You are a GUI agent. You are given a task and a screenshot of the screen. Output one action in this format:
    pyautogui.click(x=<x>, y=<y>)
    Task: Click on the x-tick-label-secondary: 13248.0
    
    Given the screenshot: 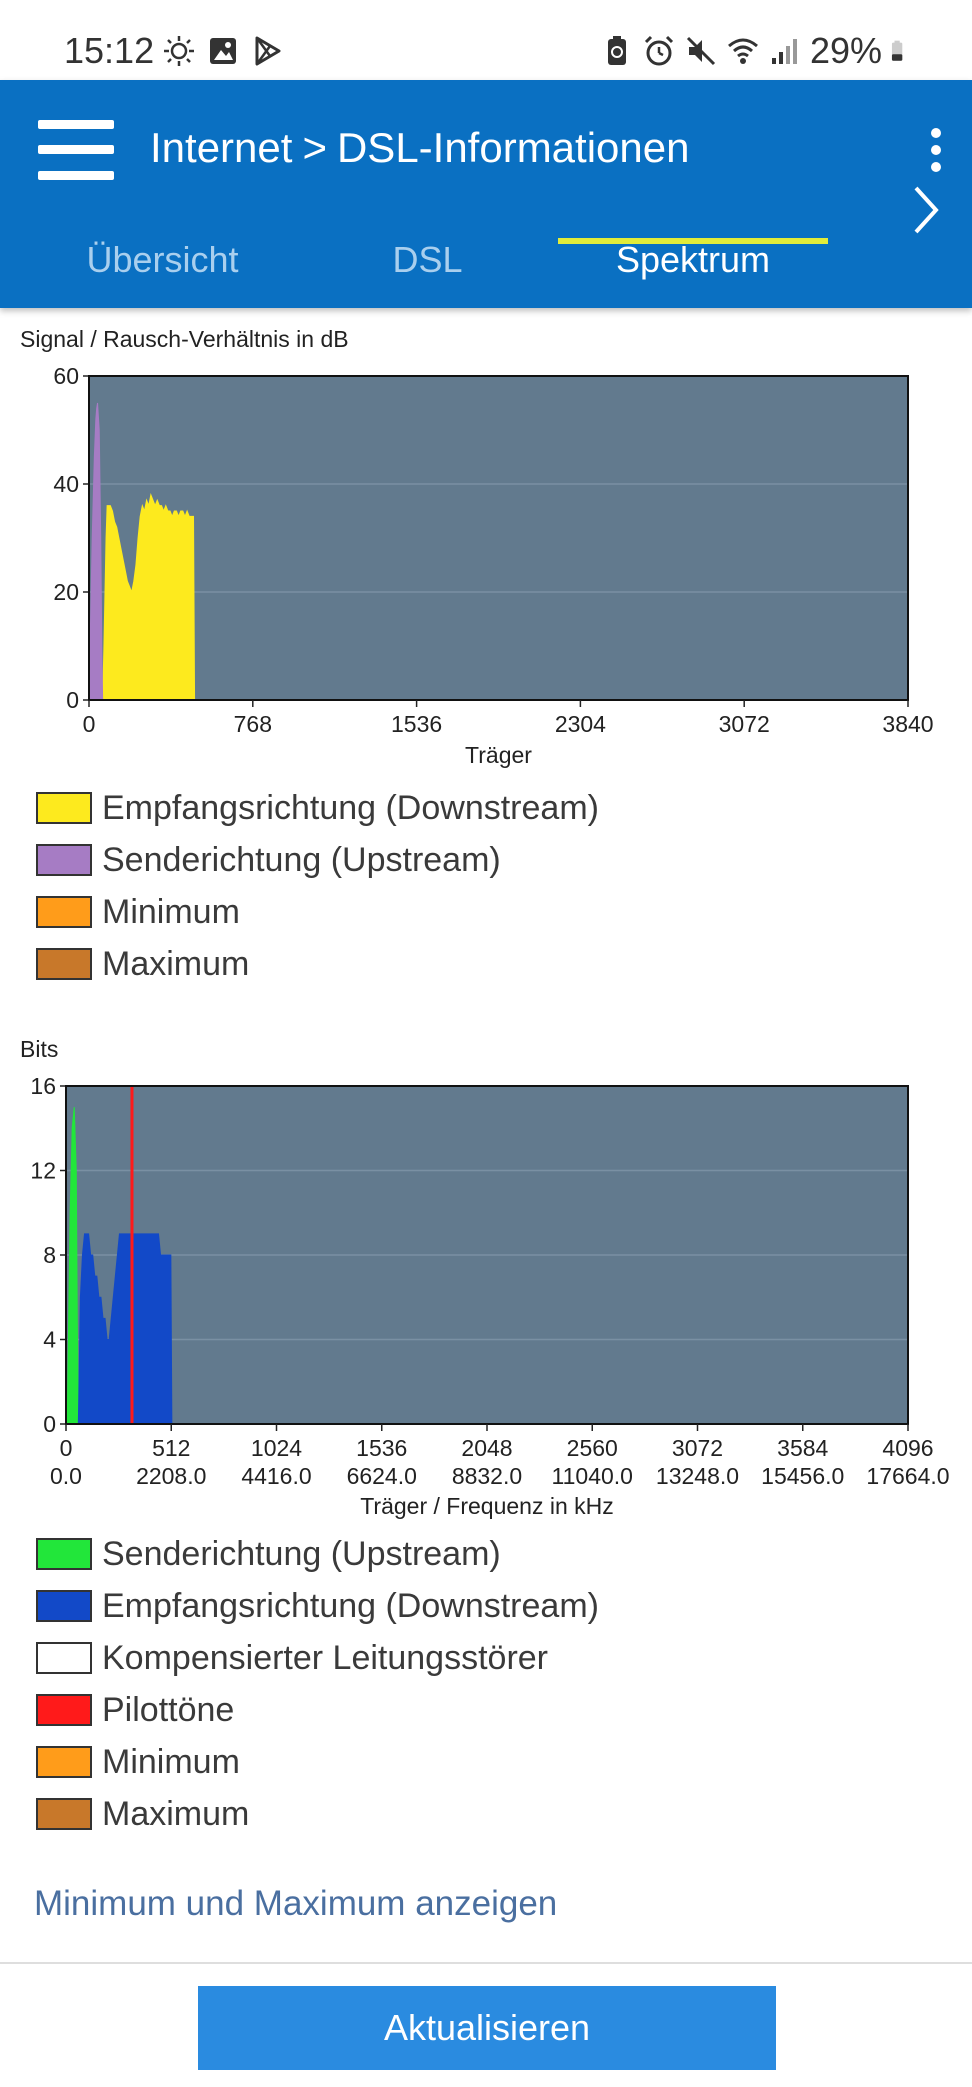 What is the action you would take?
    pyautogui.click(x=697, y=1476)
    